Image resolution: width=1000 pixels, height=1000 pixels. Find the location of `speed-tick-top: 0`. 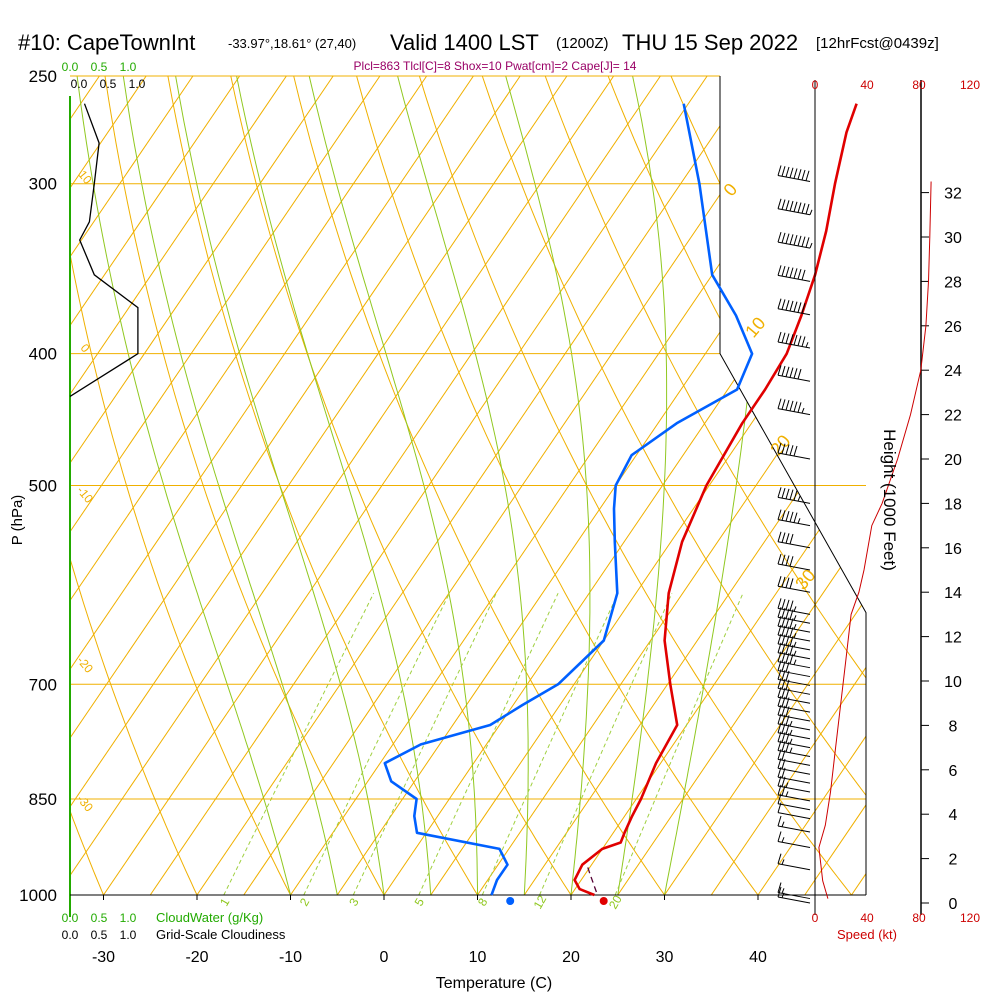

speed-tick-top: 0 is located at coordinates (815, 85).